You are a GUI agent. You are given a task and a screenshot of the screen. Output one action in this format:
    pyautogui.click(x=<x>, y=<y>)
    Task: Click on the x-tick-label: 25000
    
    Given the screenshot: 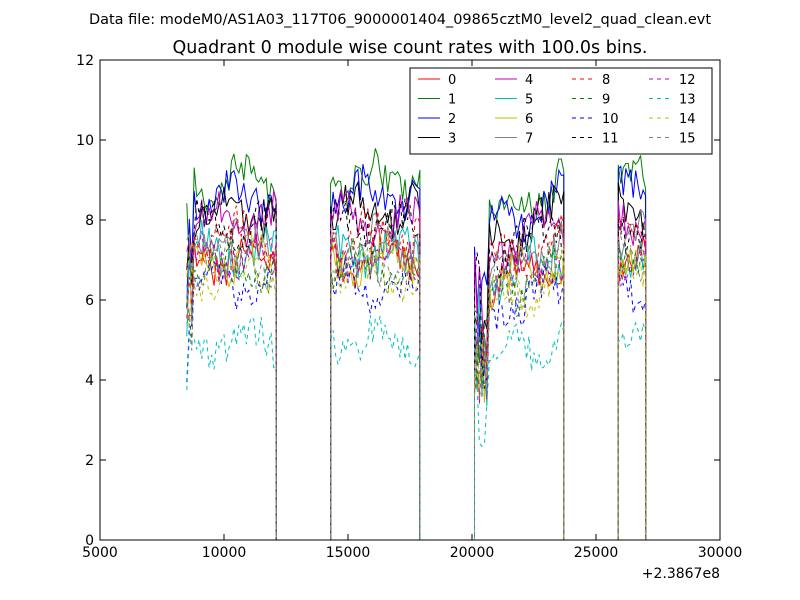 What is the action you would take?
    pyautogui.click(x=596, y=553)
    